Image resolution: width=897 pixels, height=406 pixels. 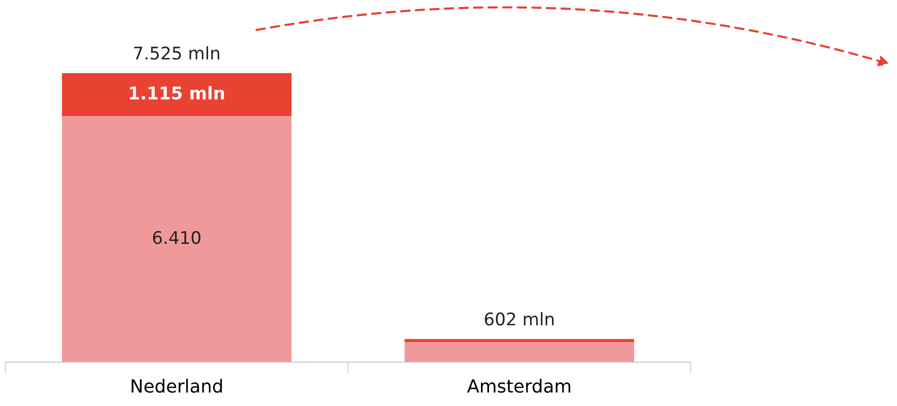 What do you see at coordinates (518, 385) in the screenshot?
I see `x-tick-label: Amsterdam` at bounding box center [518, 385].